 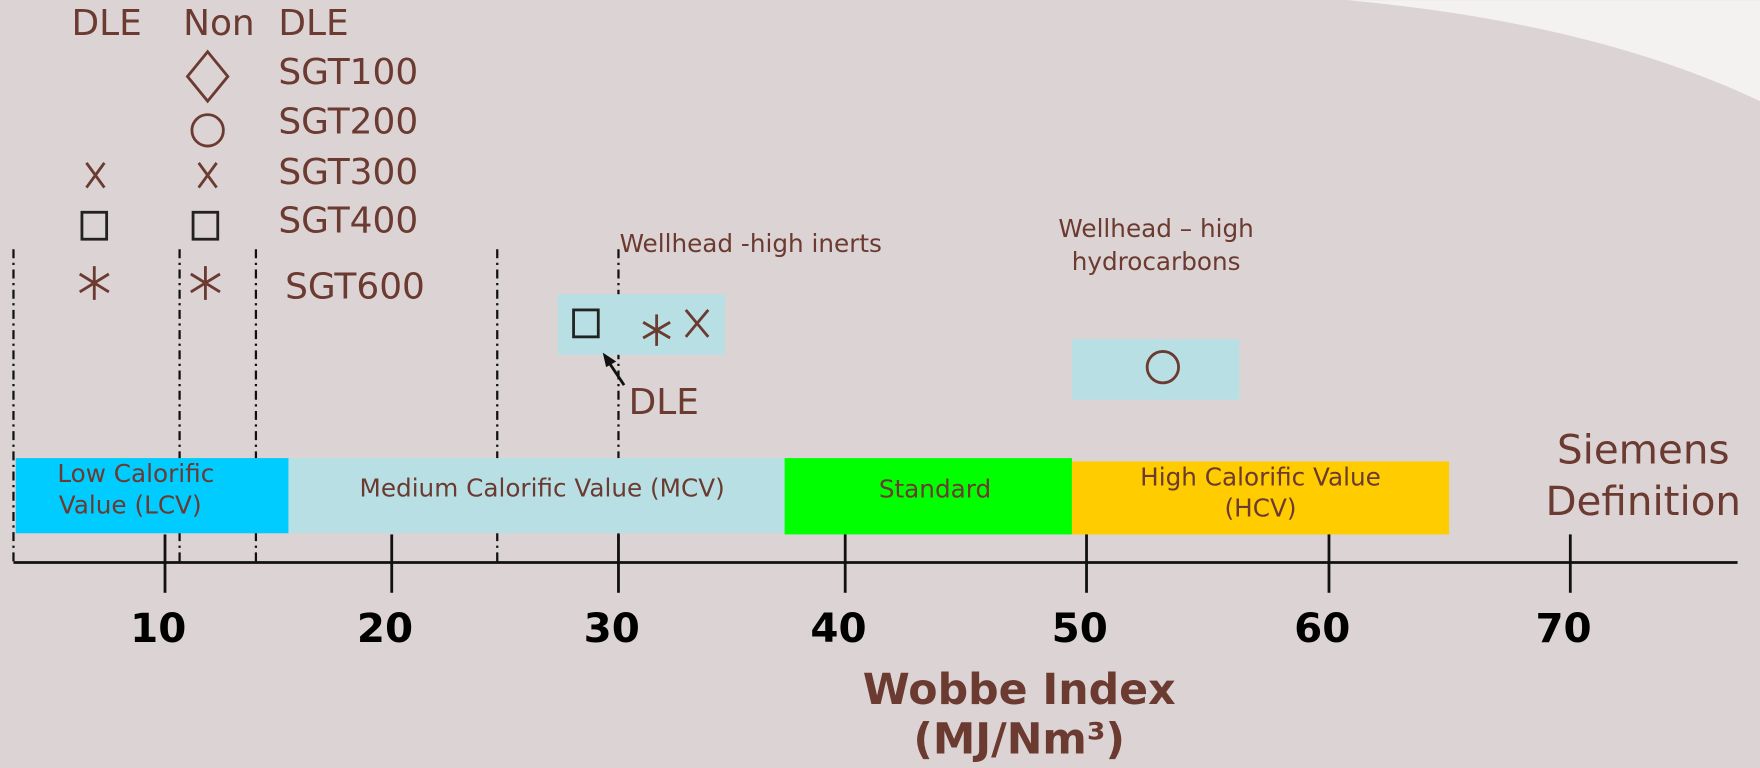 What do you see at coordinates (612, 628) in the screenshot?
I see `tick-label: 30` at bounding box center [612, 628].